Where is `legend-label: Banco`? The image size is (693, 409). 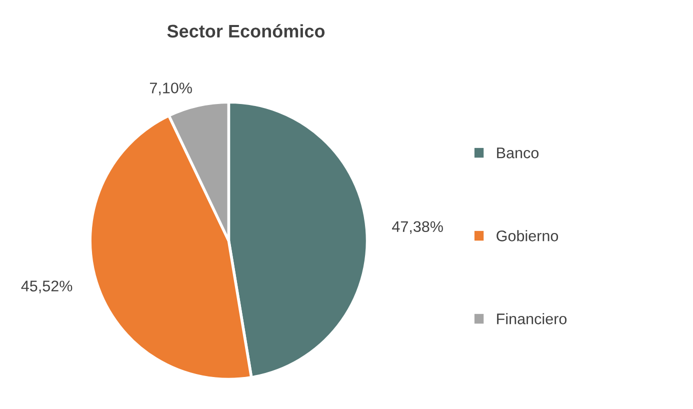 legend-label: Banco is located at coordinates (518, 153).